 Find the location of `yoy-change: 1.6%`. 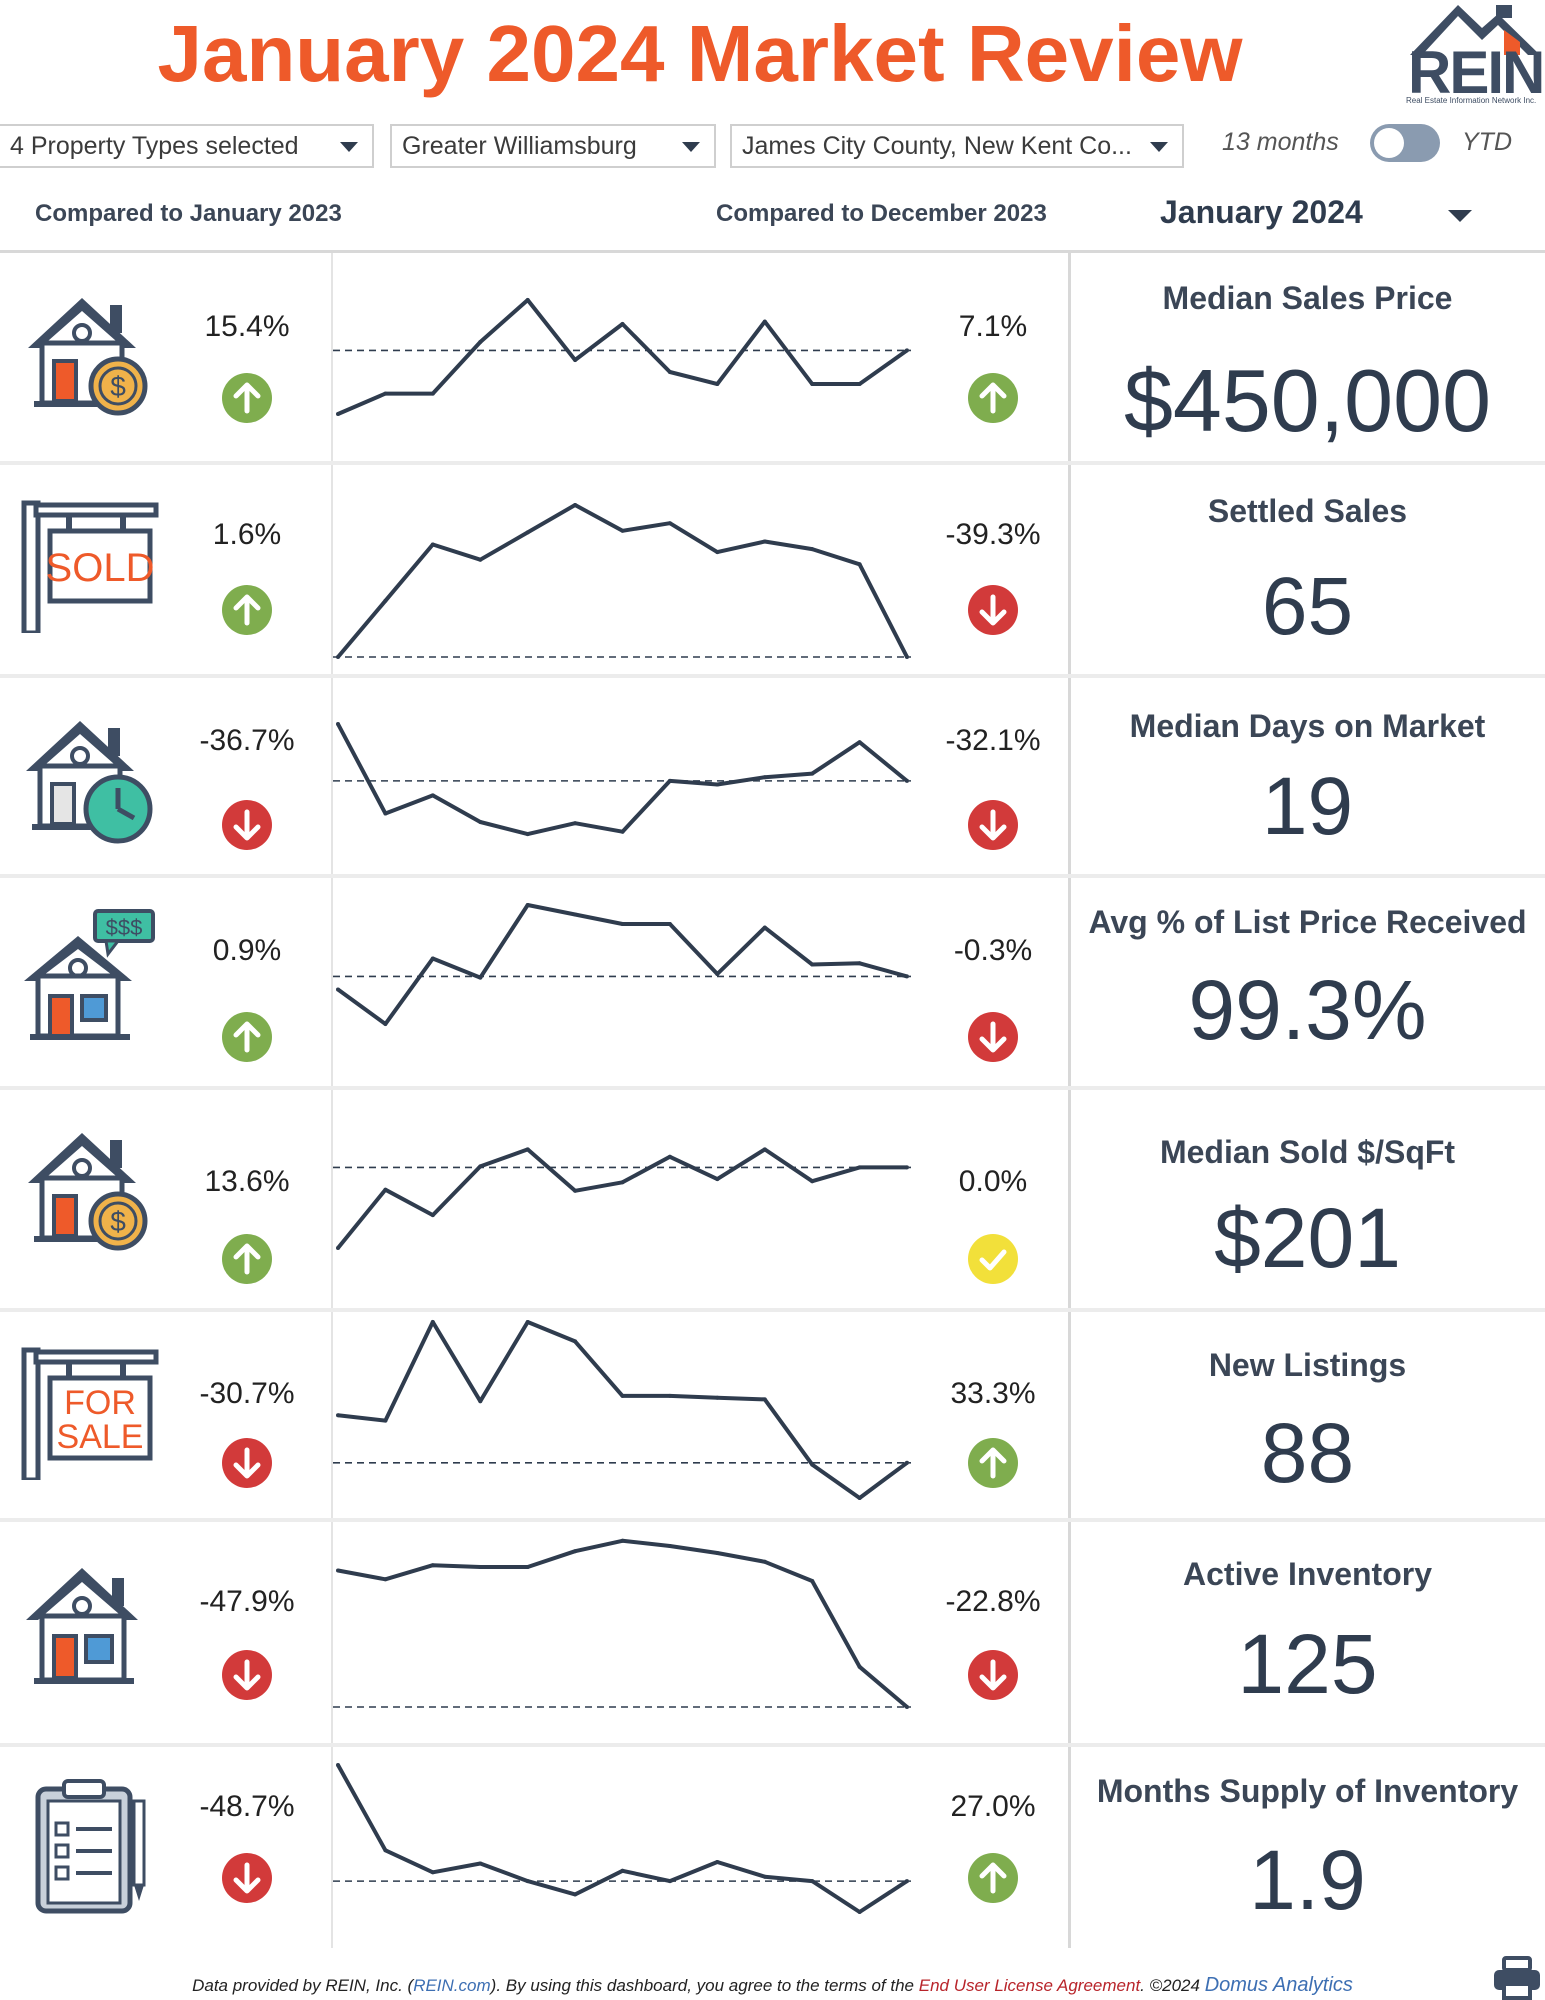

yoy-change: 1.6% is located at coordinates (247, 534).